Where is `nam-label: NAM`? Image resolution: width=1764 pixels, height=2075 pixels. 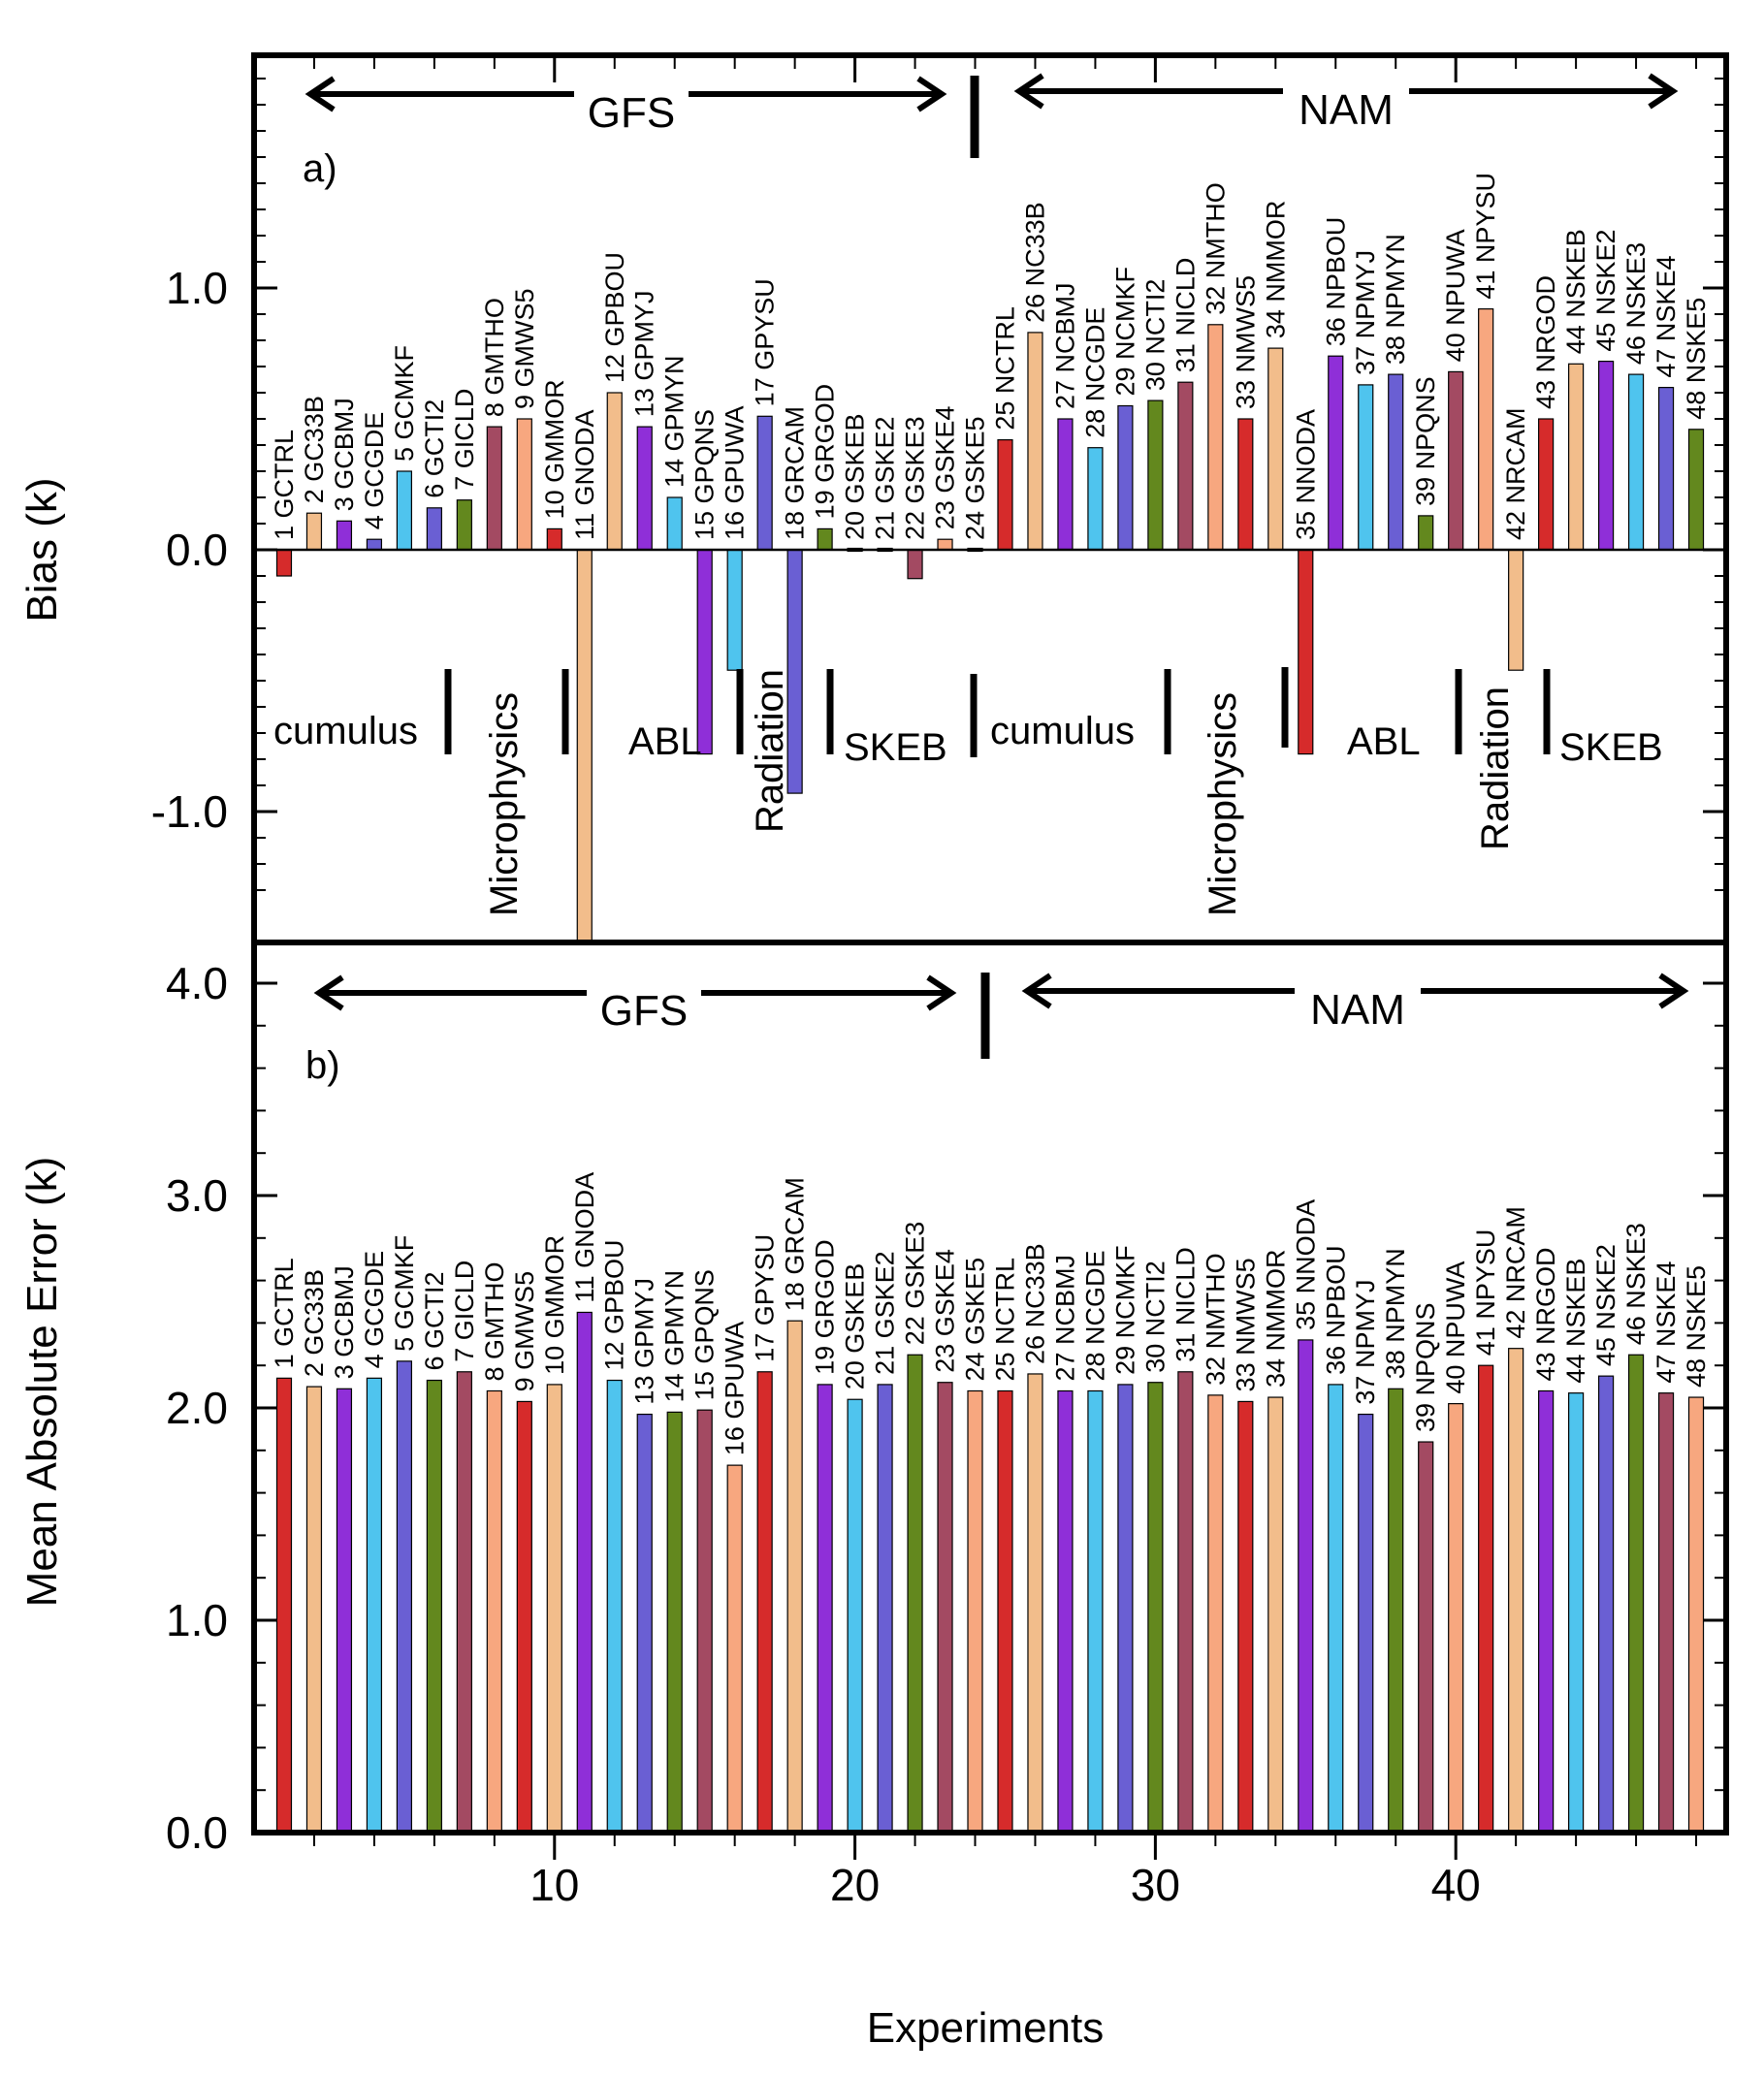
nam-label: NAM is located at coordinates (1347, 110).